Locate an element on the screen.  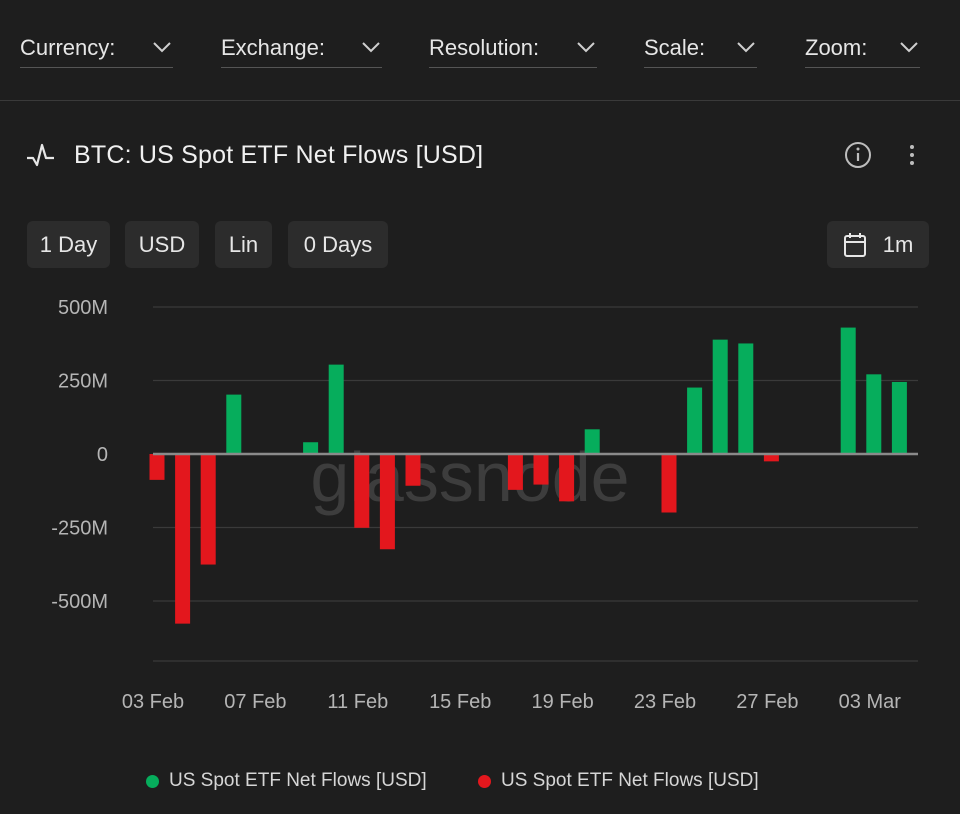
bar-27-feb is located at coordinates (771, 458).